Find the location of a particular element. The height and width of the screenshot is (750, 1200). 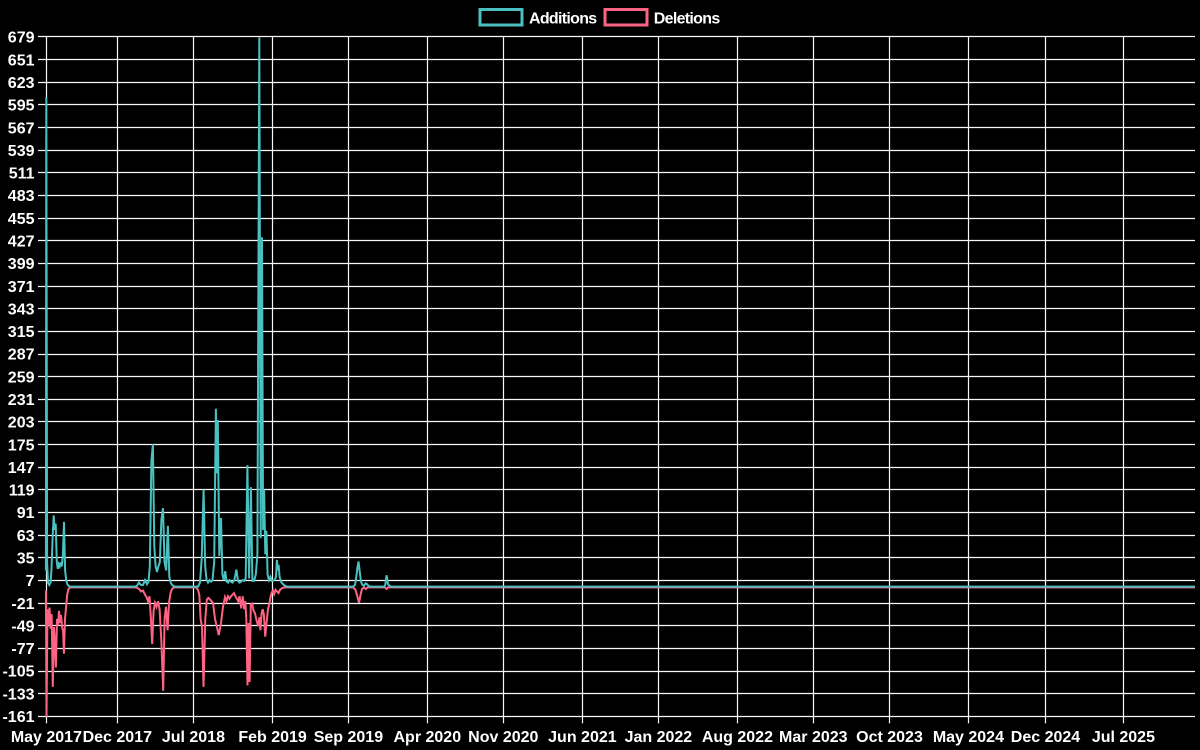

svg-text: -161 is located at coordinates (18, 717).